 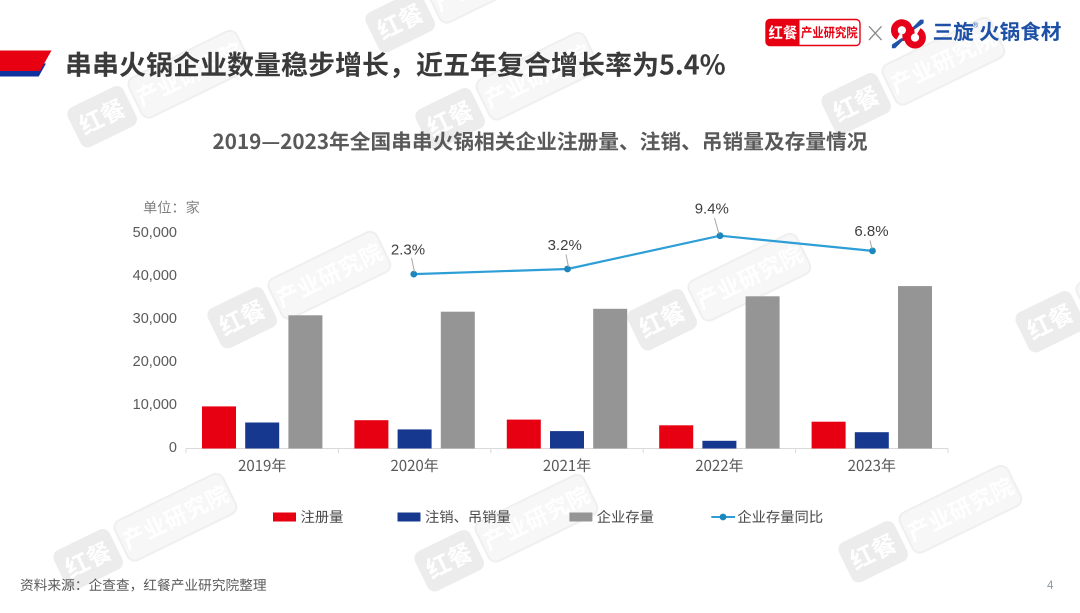 I want to click on svg-text: 4, so click(x=1050, y=586).